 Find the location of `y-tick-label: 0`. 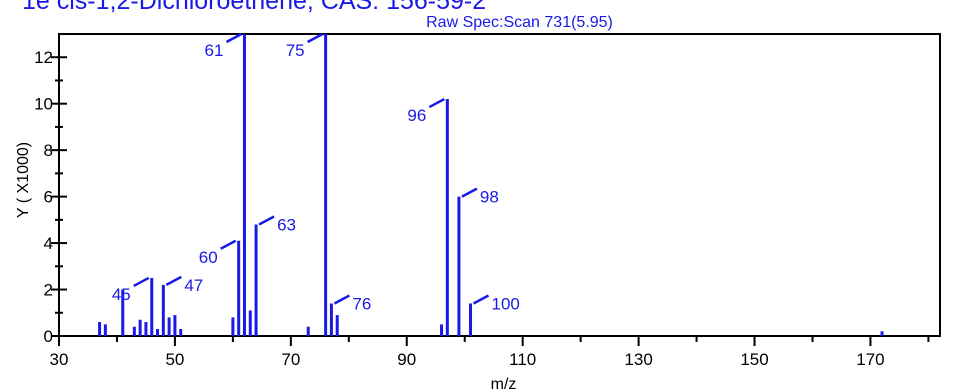

y-tick-label: 0 is located at coordinates (48, 336).